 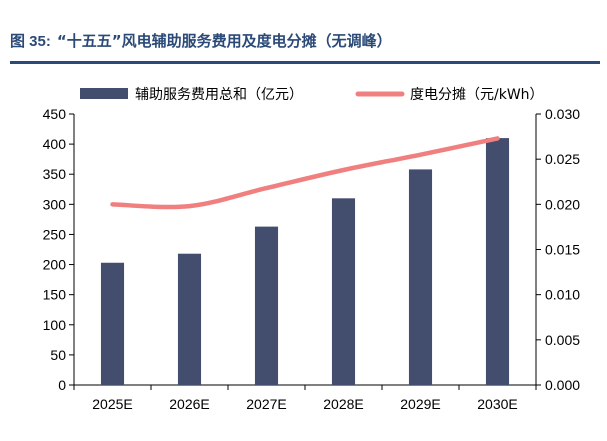 I want to click on x-tick-label: 2026E, so click(x=189, y=404).